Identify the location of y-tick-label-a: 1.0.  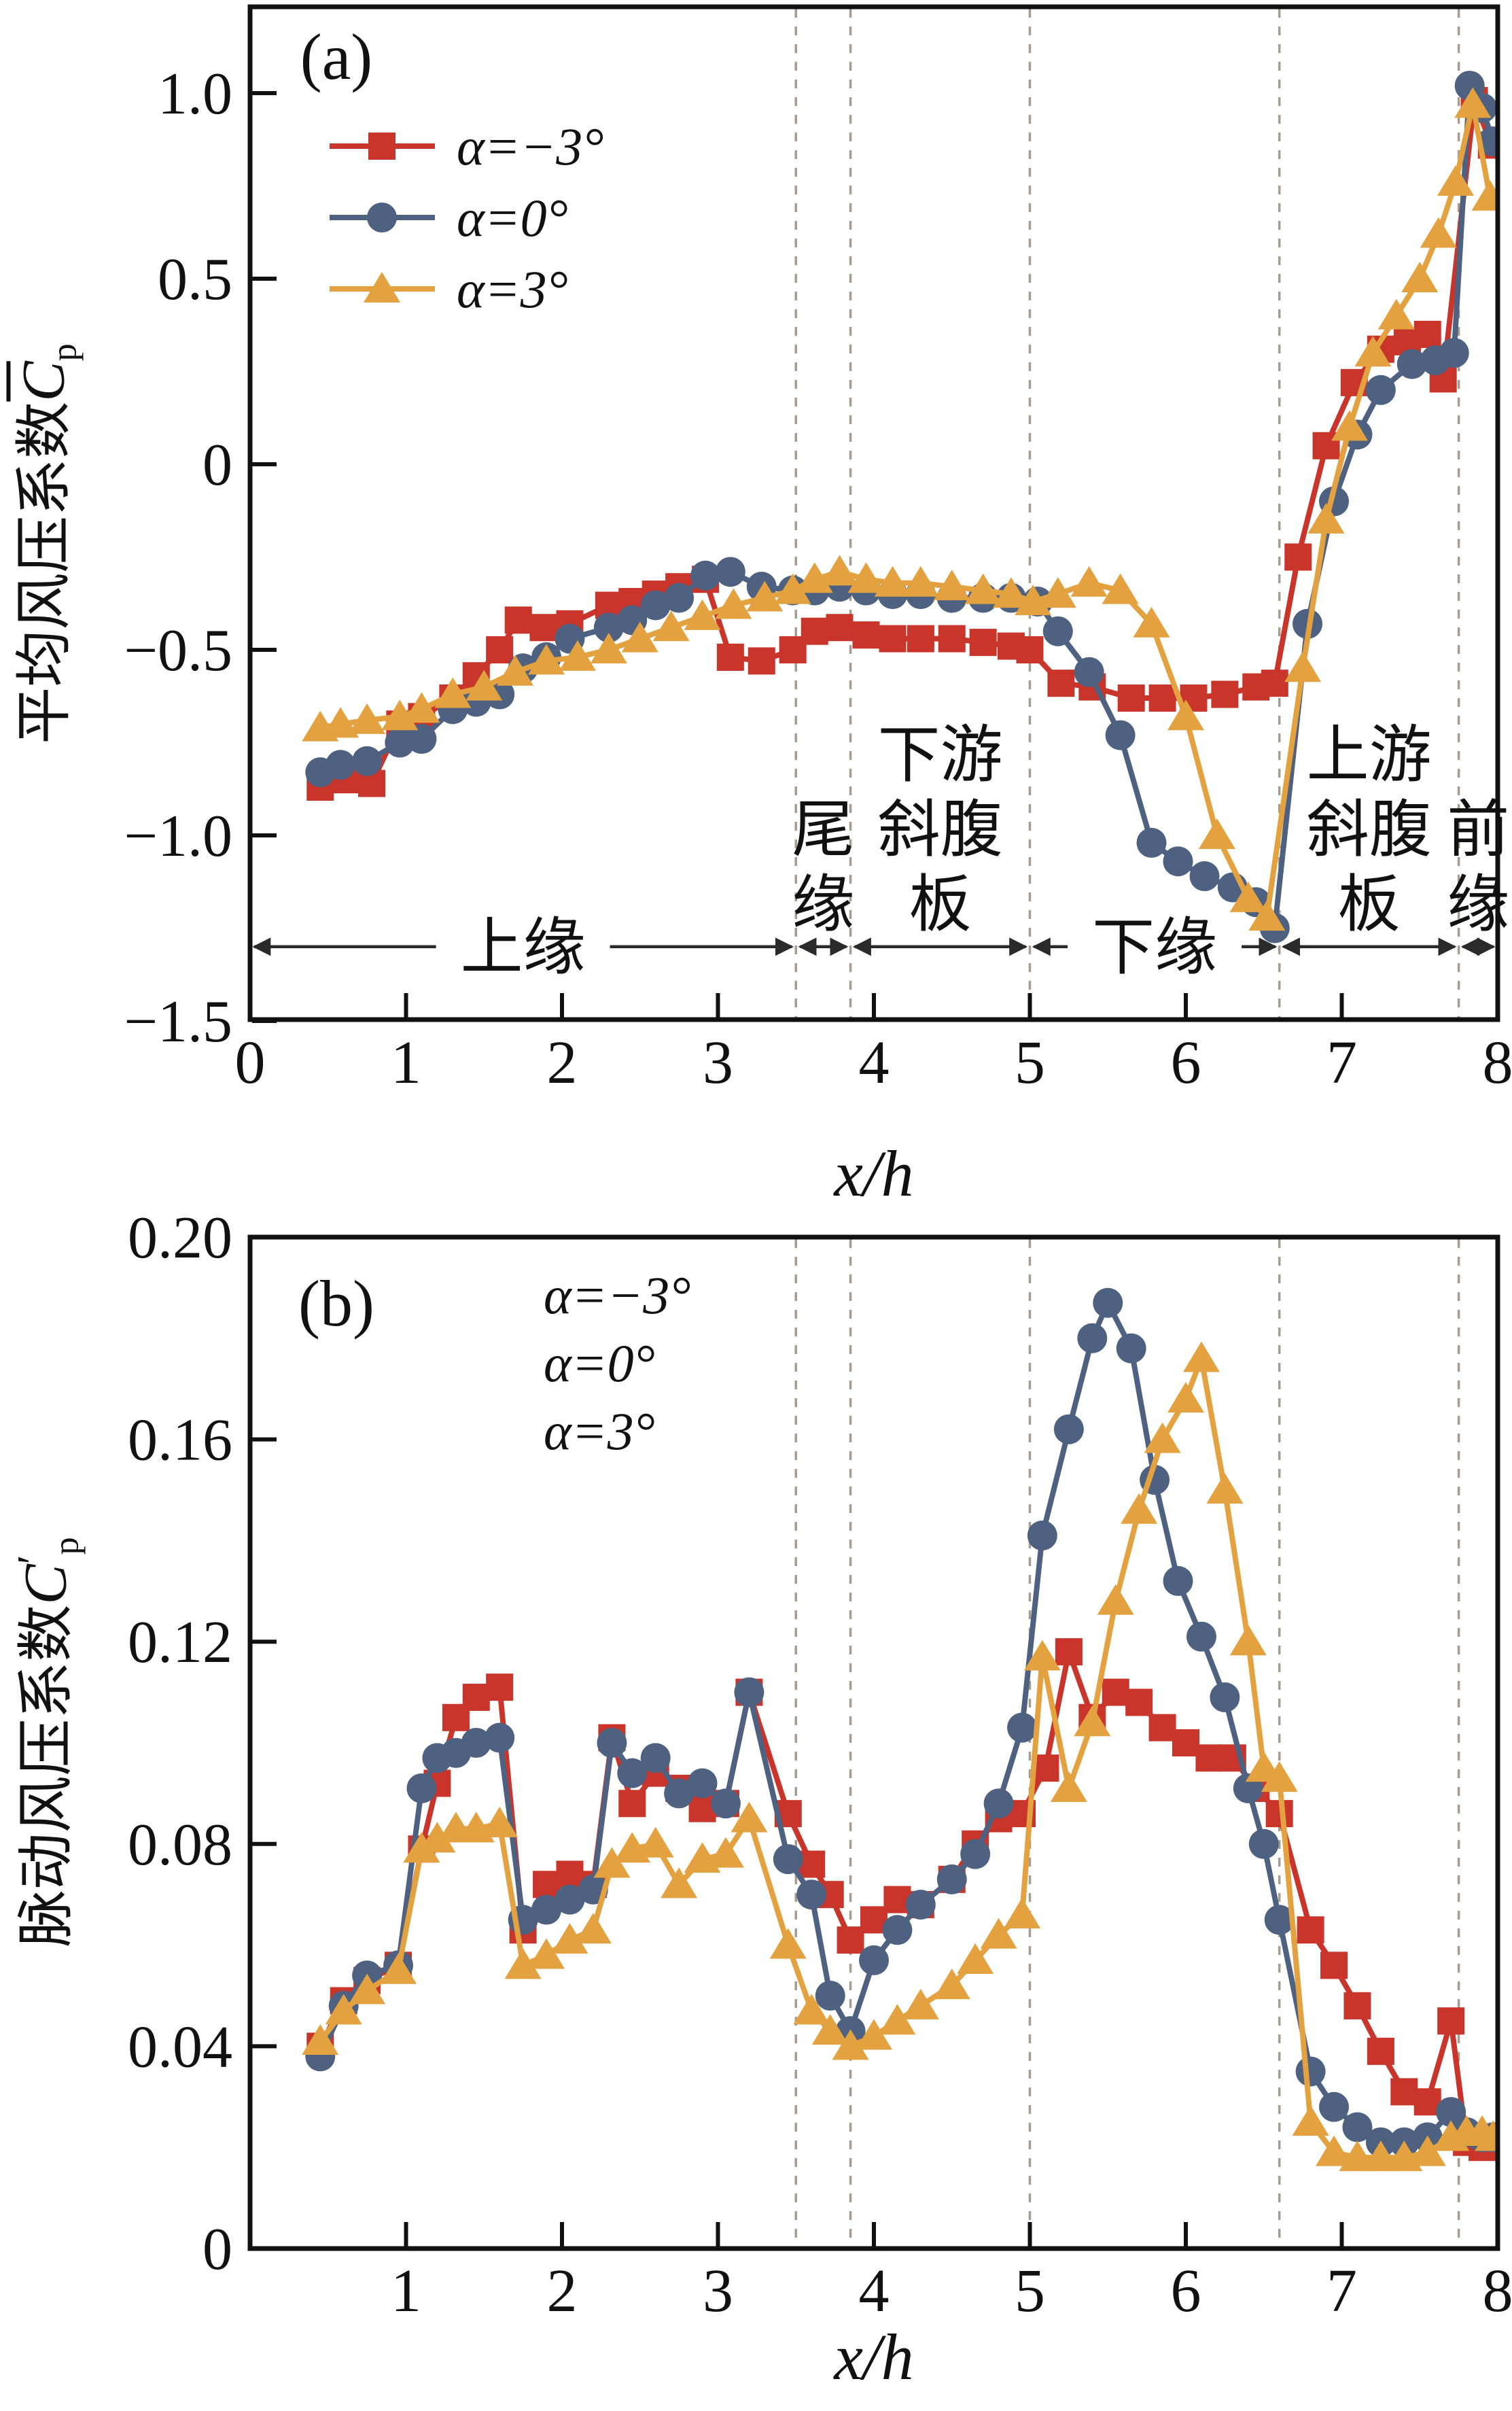
(195, 94).